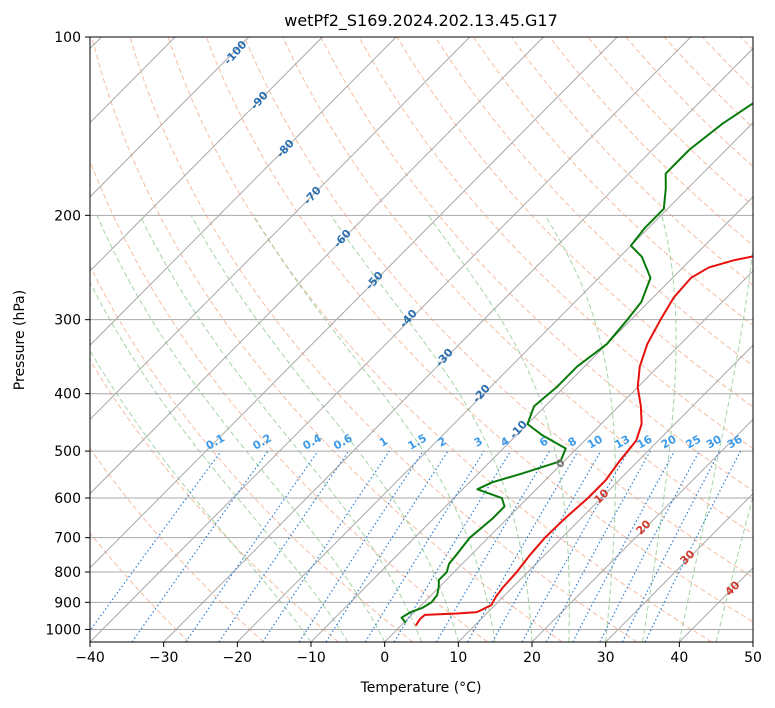 The width and height of the screenshot is (775, 708). Describe the element at coordinates (421, 21) in the screenshot. I see `chart-title: wetPf2_S169.2024.202.13.45.G17` at that location.